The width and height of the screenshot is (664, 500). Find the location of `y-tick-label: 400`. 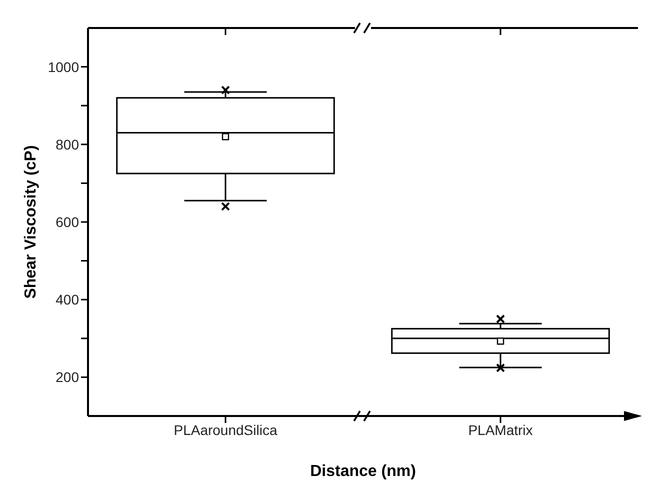

y-tick-label: 400 is located at coordinates (68, 300).